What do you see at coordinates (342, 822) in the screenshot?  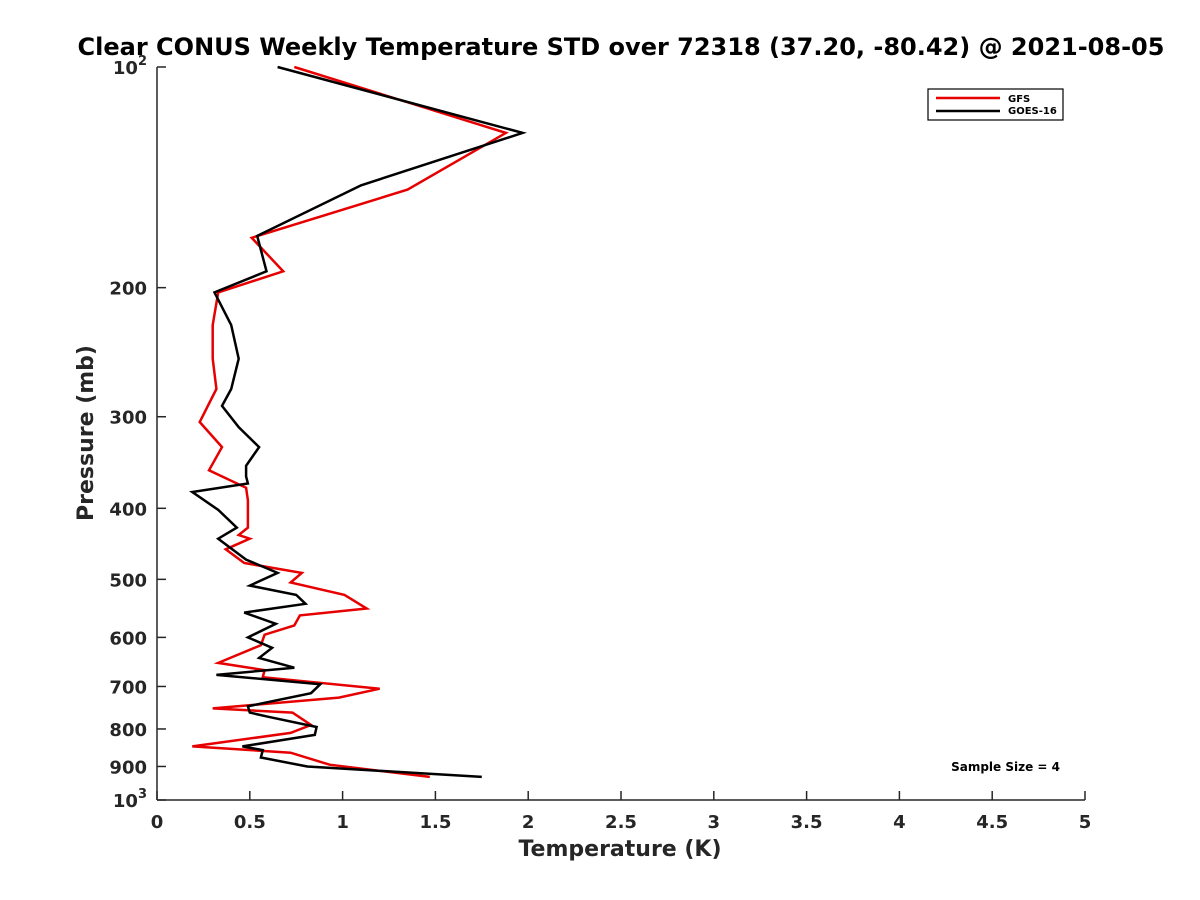 I see `x-tick-label: 1` at bounding box center [342, 822].